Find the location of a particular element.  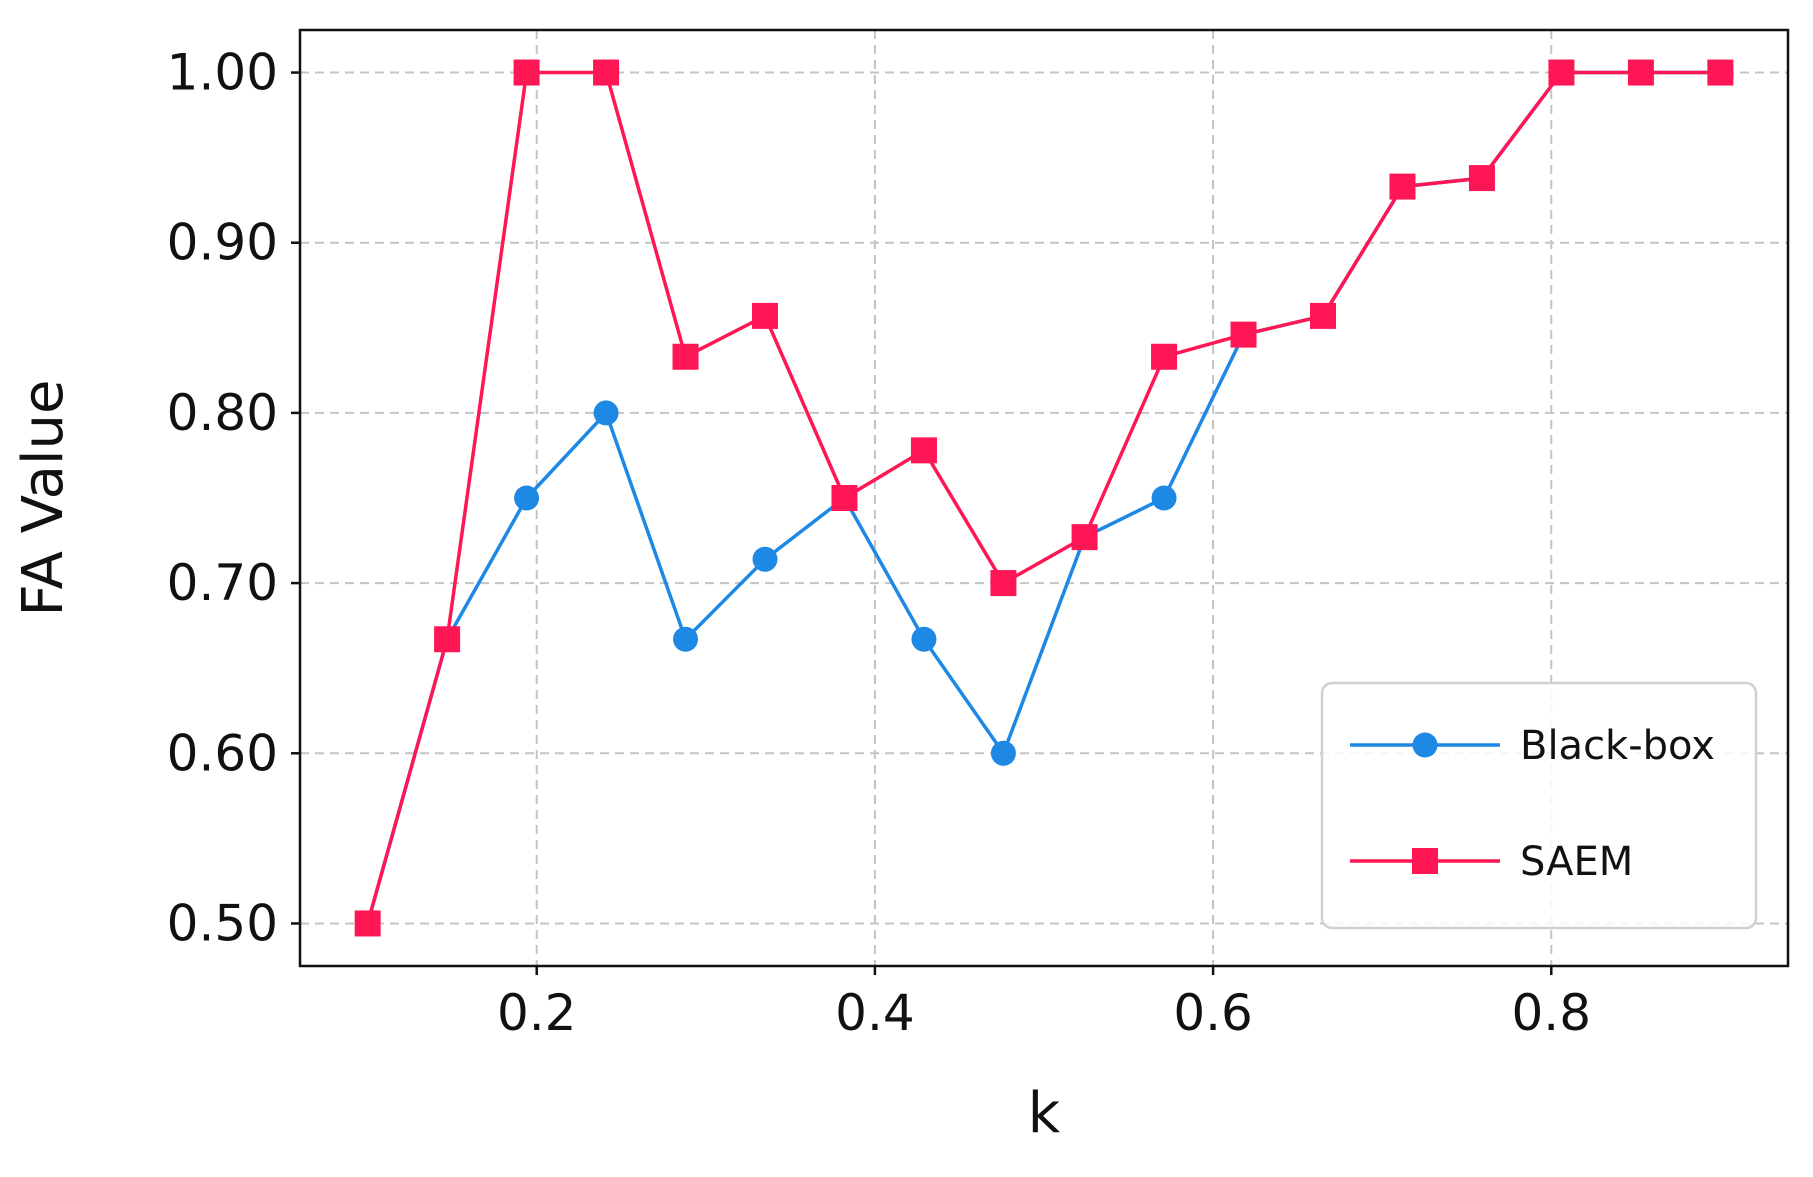

y-tick-label: 0.80 is located at coordinates (222, 413).